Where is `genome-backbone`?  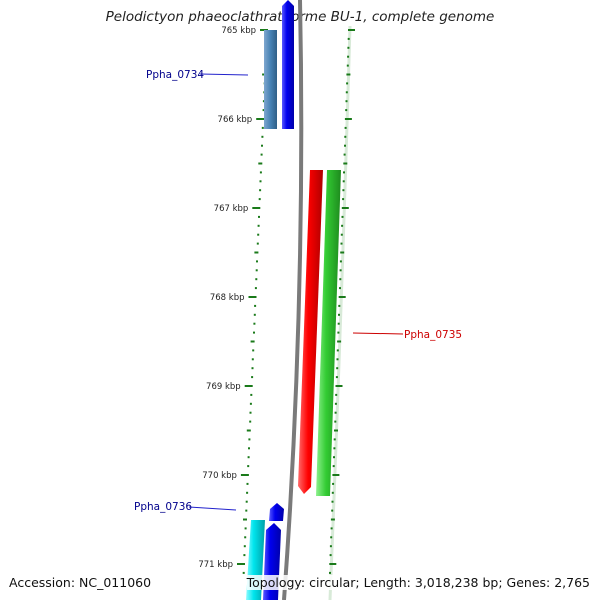 genome-backbone is located at coordinates (293, 300).